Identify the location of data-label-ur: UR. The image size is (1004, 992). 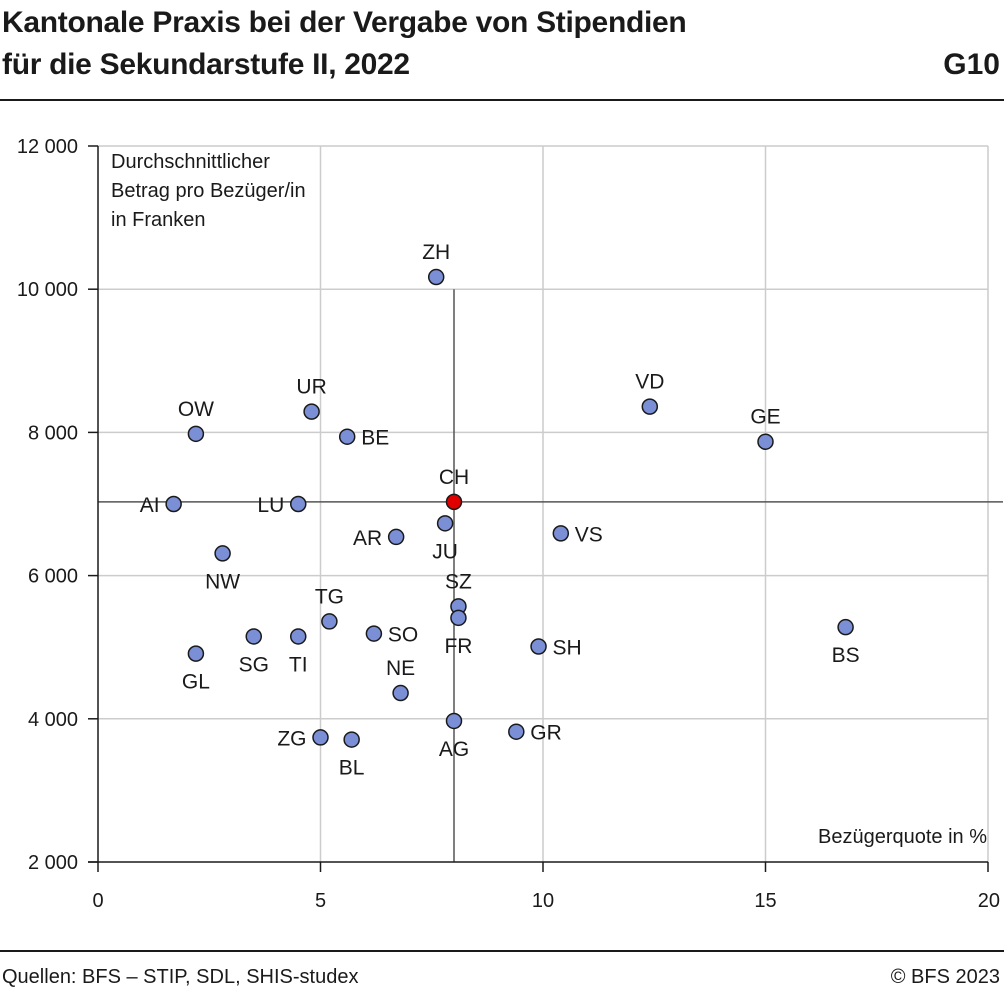
(311, 387).